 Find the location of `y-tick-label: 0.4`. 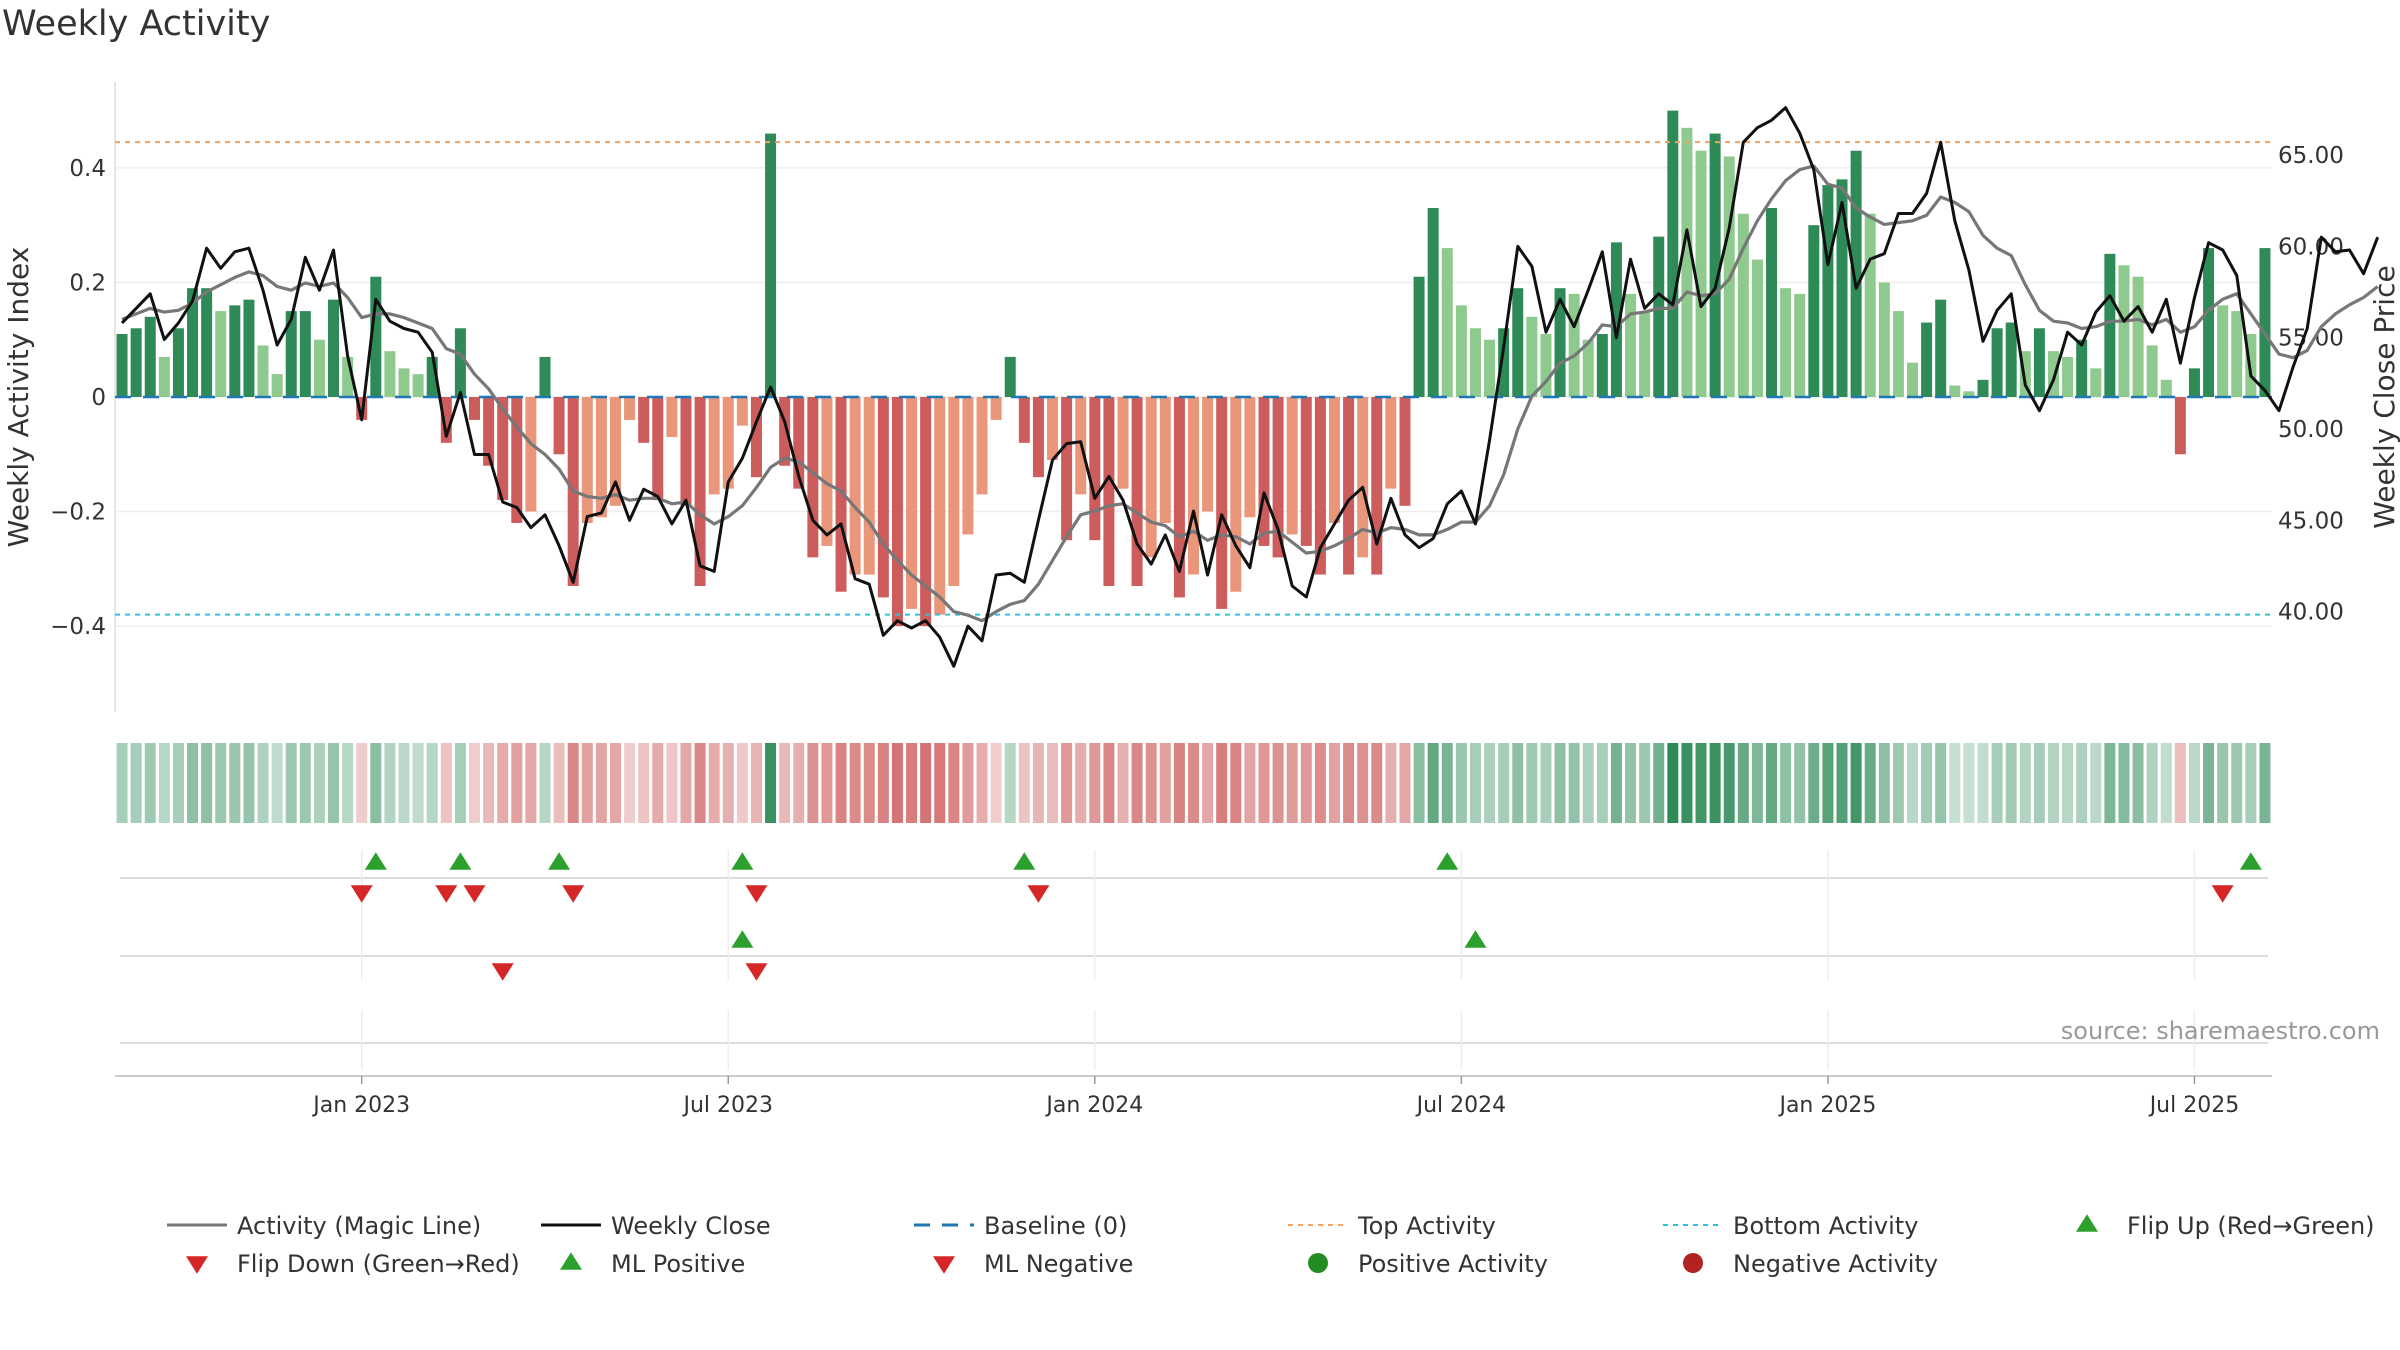

y-tick-label: 0.4 is located at coordinates (87, 169).